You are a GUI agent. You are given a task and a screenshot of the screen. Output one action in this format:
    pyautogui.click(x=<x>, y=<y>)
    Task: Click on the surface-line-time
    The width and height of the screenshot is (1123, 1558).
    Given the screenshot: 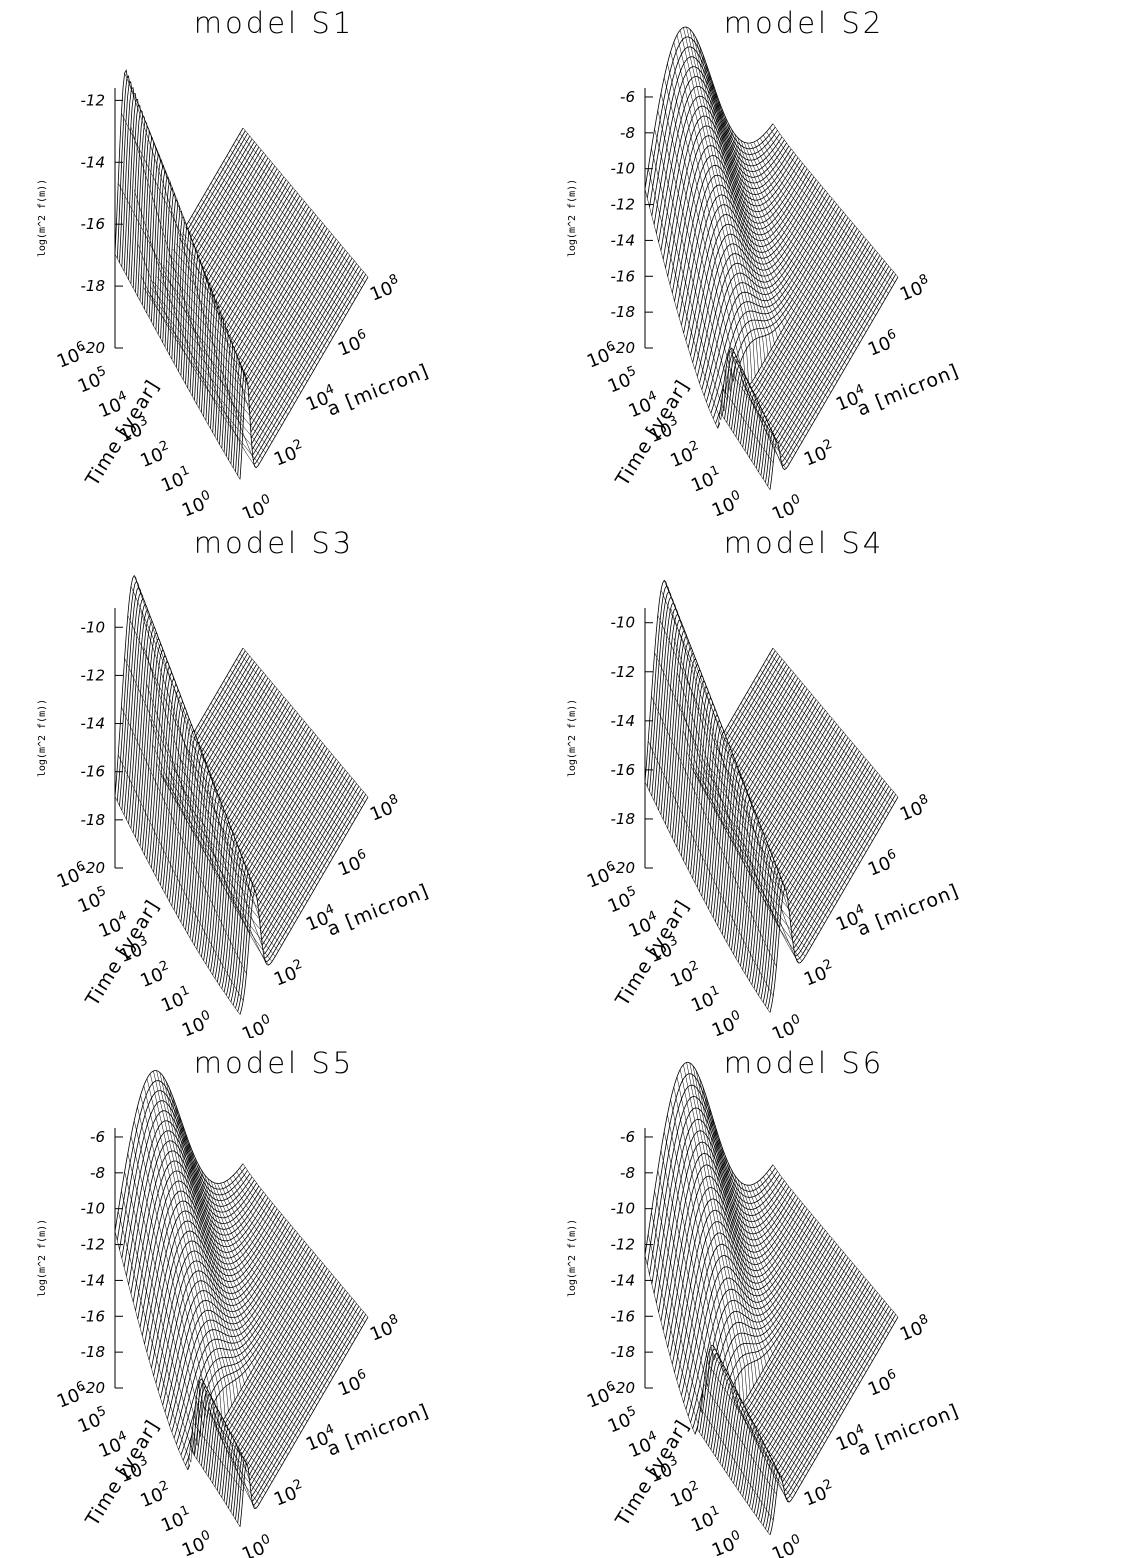 What is the action you would take?
    pyautogui.click(x=304, y=1422)
    